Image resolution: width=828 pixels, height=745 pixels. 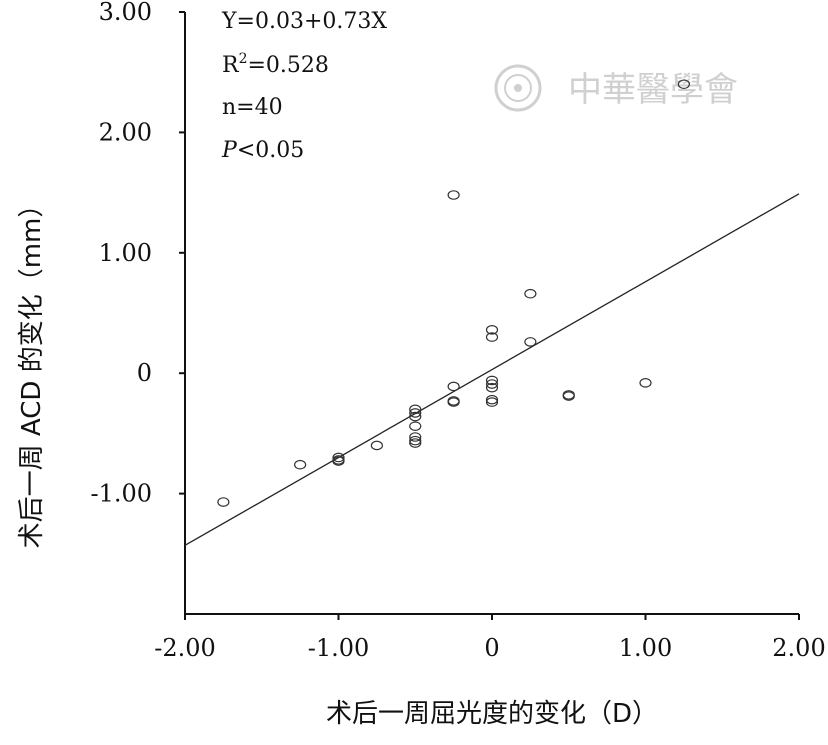 What do you see at coordinates (798, 648) in the screenshot?
I see `x-tick-label: 2.00` at bounding box center [798, 648].